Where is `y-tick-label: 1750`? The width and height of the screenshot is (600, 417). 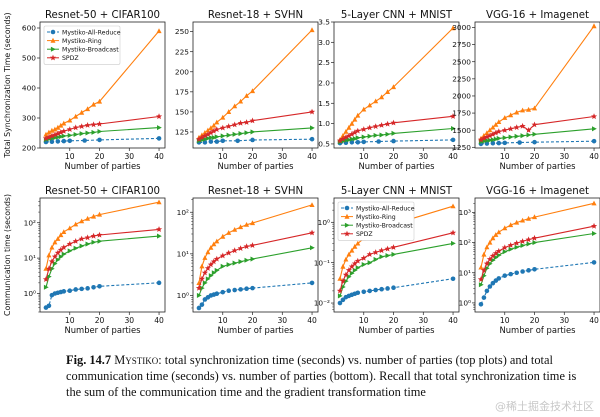
y-tick-label: 1750 is located at coordinates (461, 113).